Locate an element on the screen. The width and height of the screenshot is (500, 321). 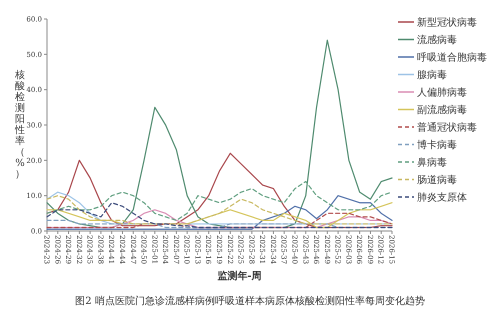
caption: 图2 哨点医院门急诊流感样病例呼吸道样本病原体核酸检测阳性率每周变化趋势 is located at coordinates (250, 301).